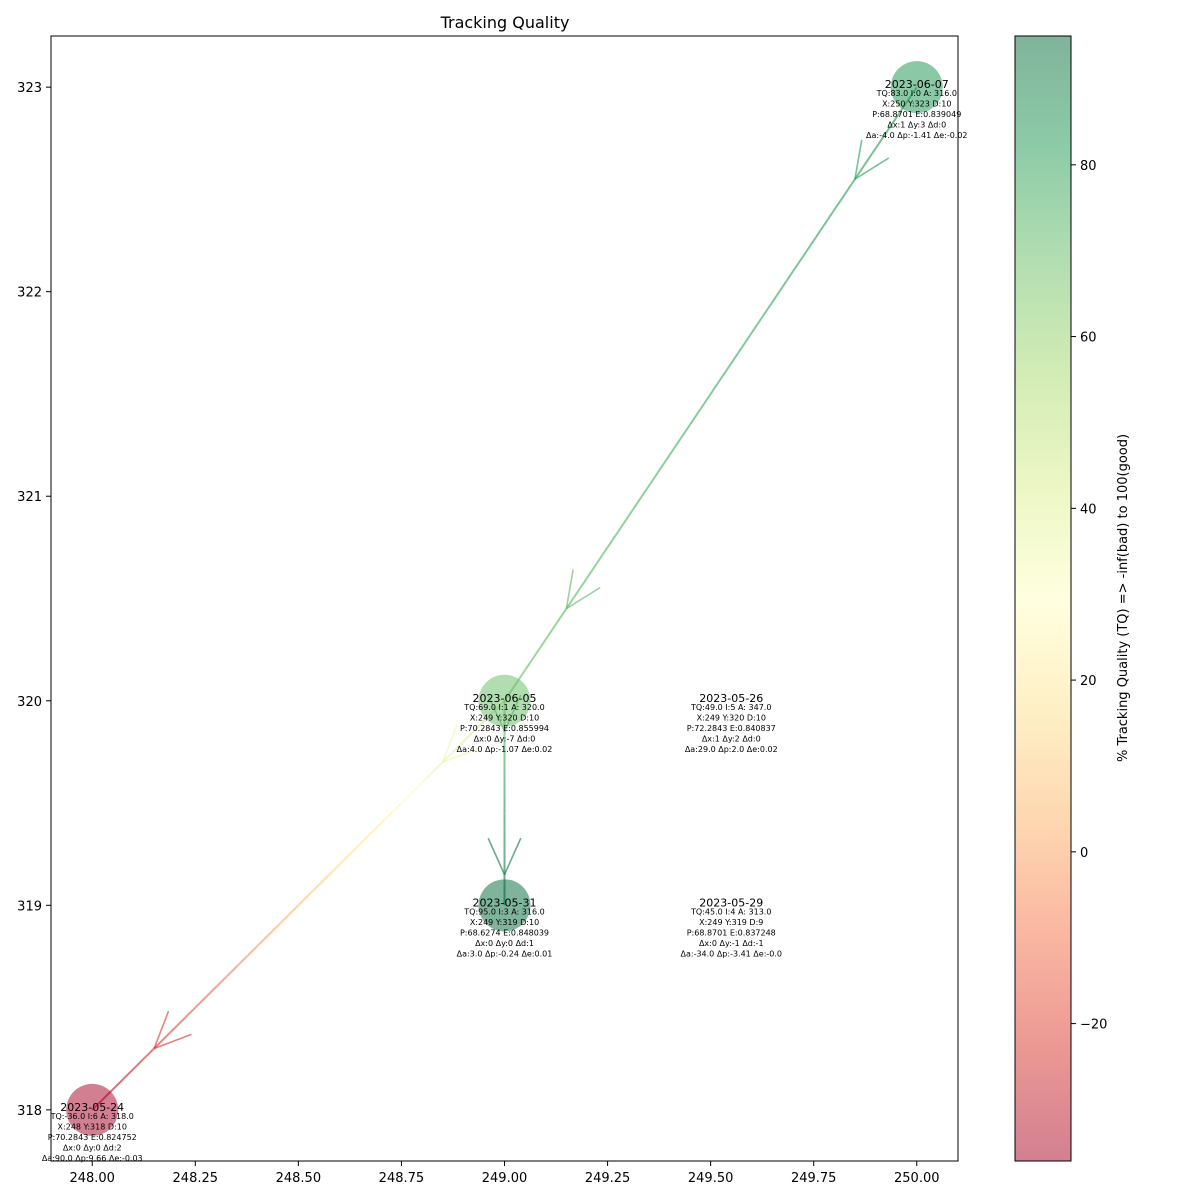 This screenshot has height=1200, width=1200. What do you see at coordinates (1088, 509) in the screenshot?
I see `colorbar-tick-label: 40` at bounding box center [1088, 509].